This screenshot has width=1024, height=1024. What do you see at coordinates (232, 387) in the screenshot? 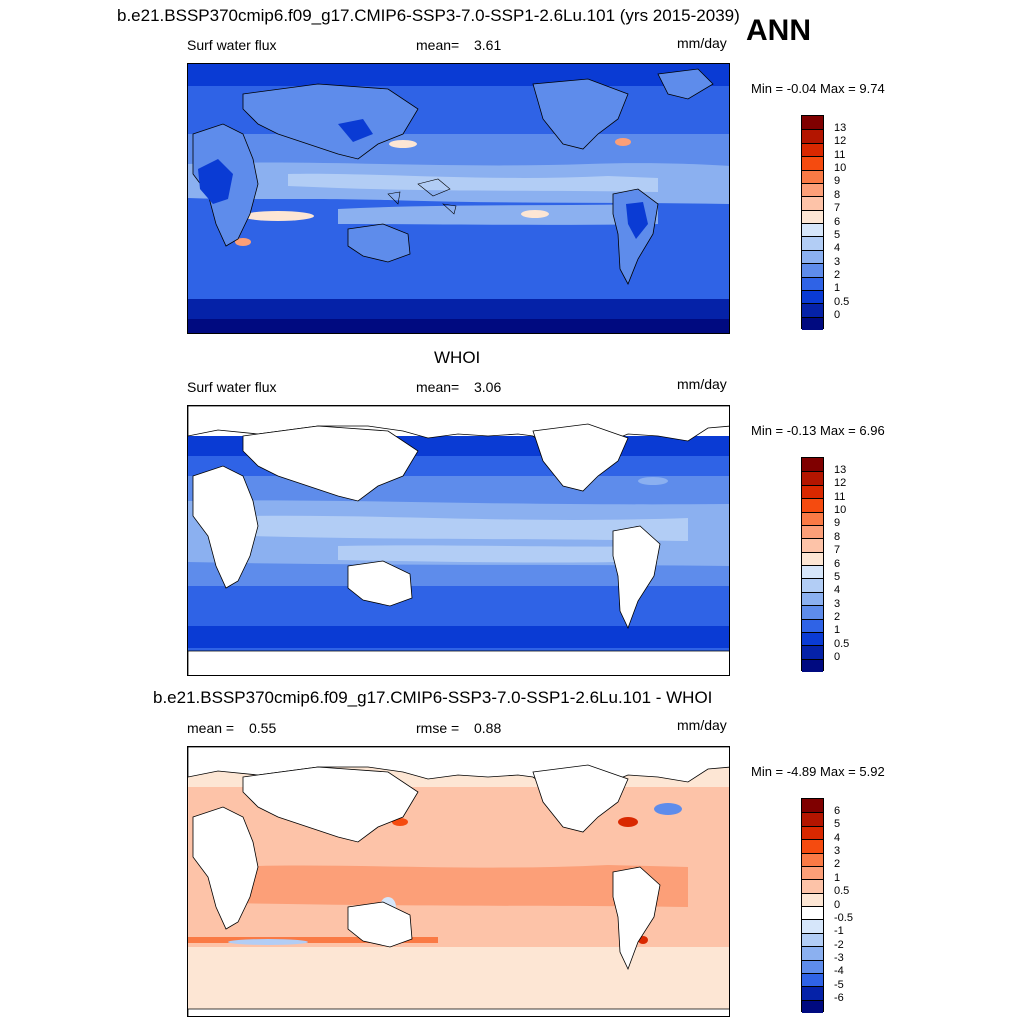
I see `panel2-variable-label: Surf water flux` at bounding box center [232, 387].